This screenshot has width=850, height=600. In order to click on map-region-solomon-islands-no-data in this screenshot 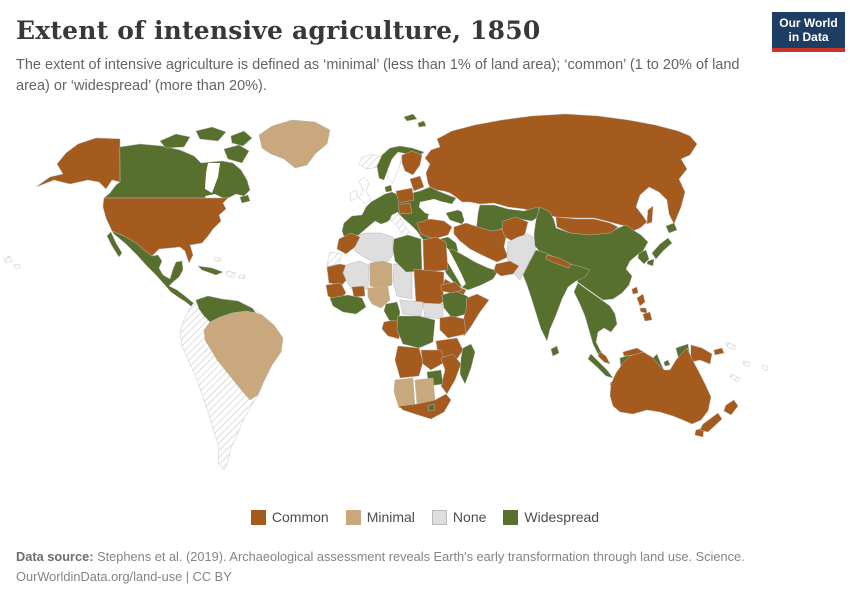, I will do `click(731, 346)`.